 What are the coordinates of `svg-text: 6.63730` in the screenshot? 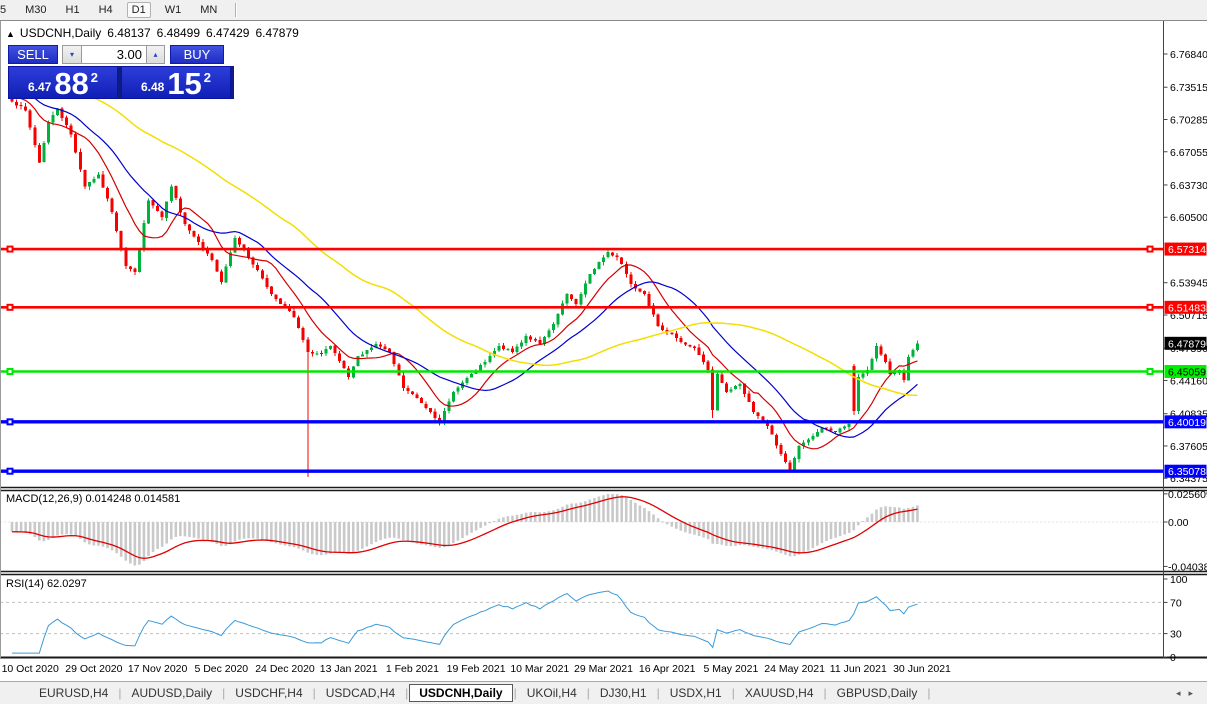 It's located at (1188, 186).